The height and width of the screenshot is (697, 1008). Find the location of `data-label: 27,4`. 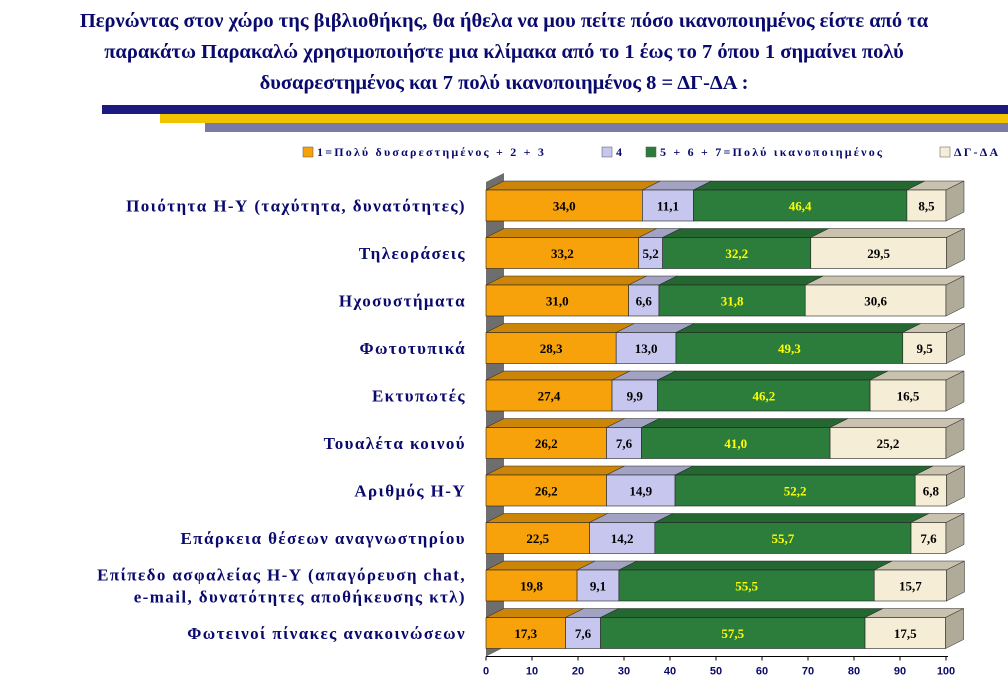

data-label: 27,4 is located at coordinates (549, 396).